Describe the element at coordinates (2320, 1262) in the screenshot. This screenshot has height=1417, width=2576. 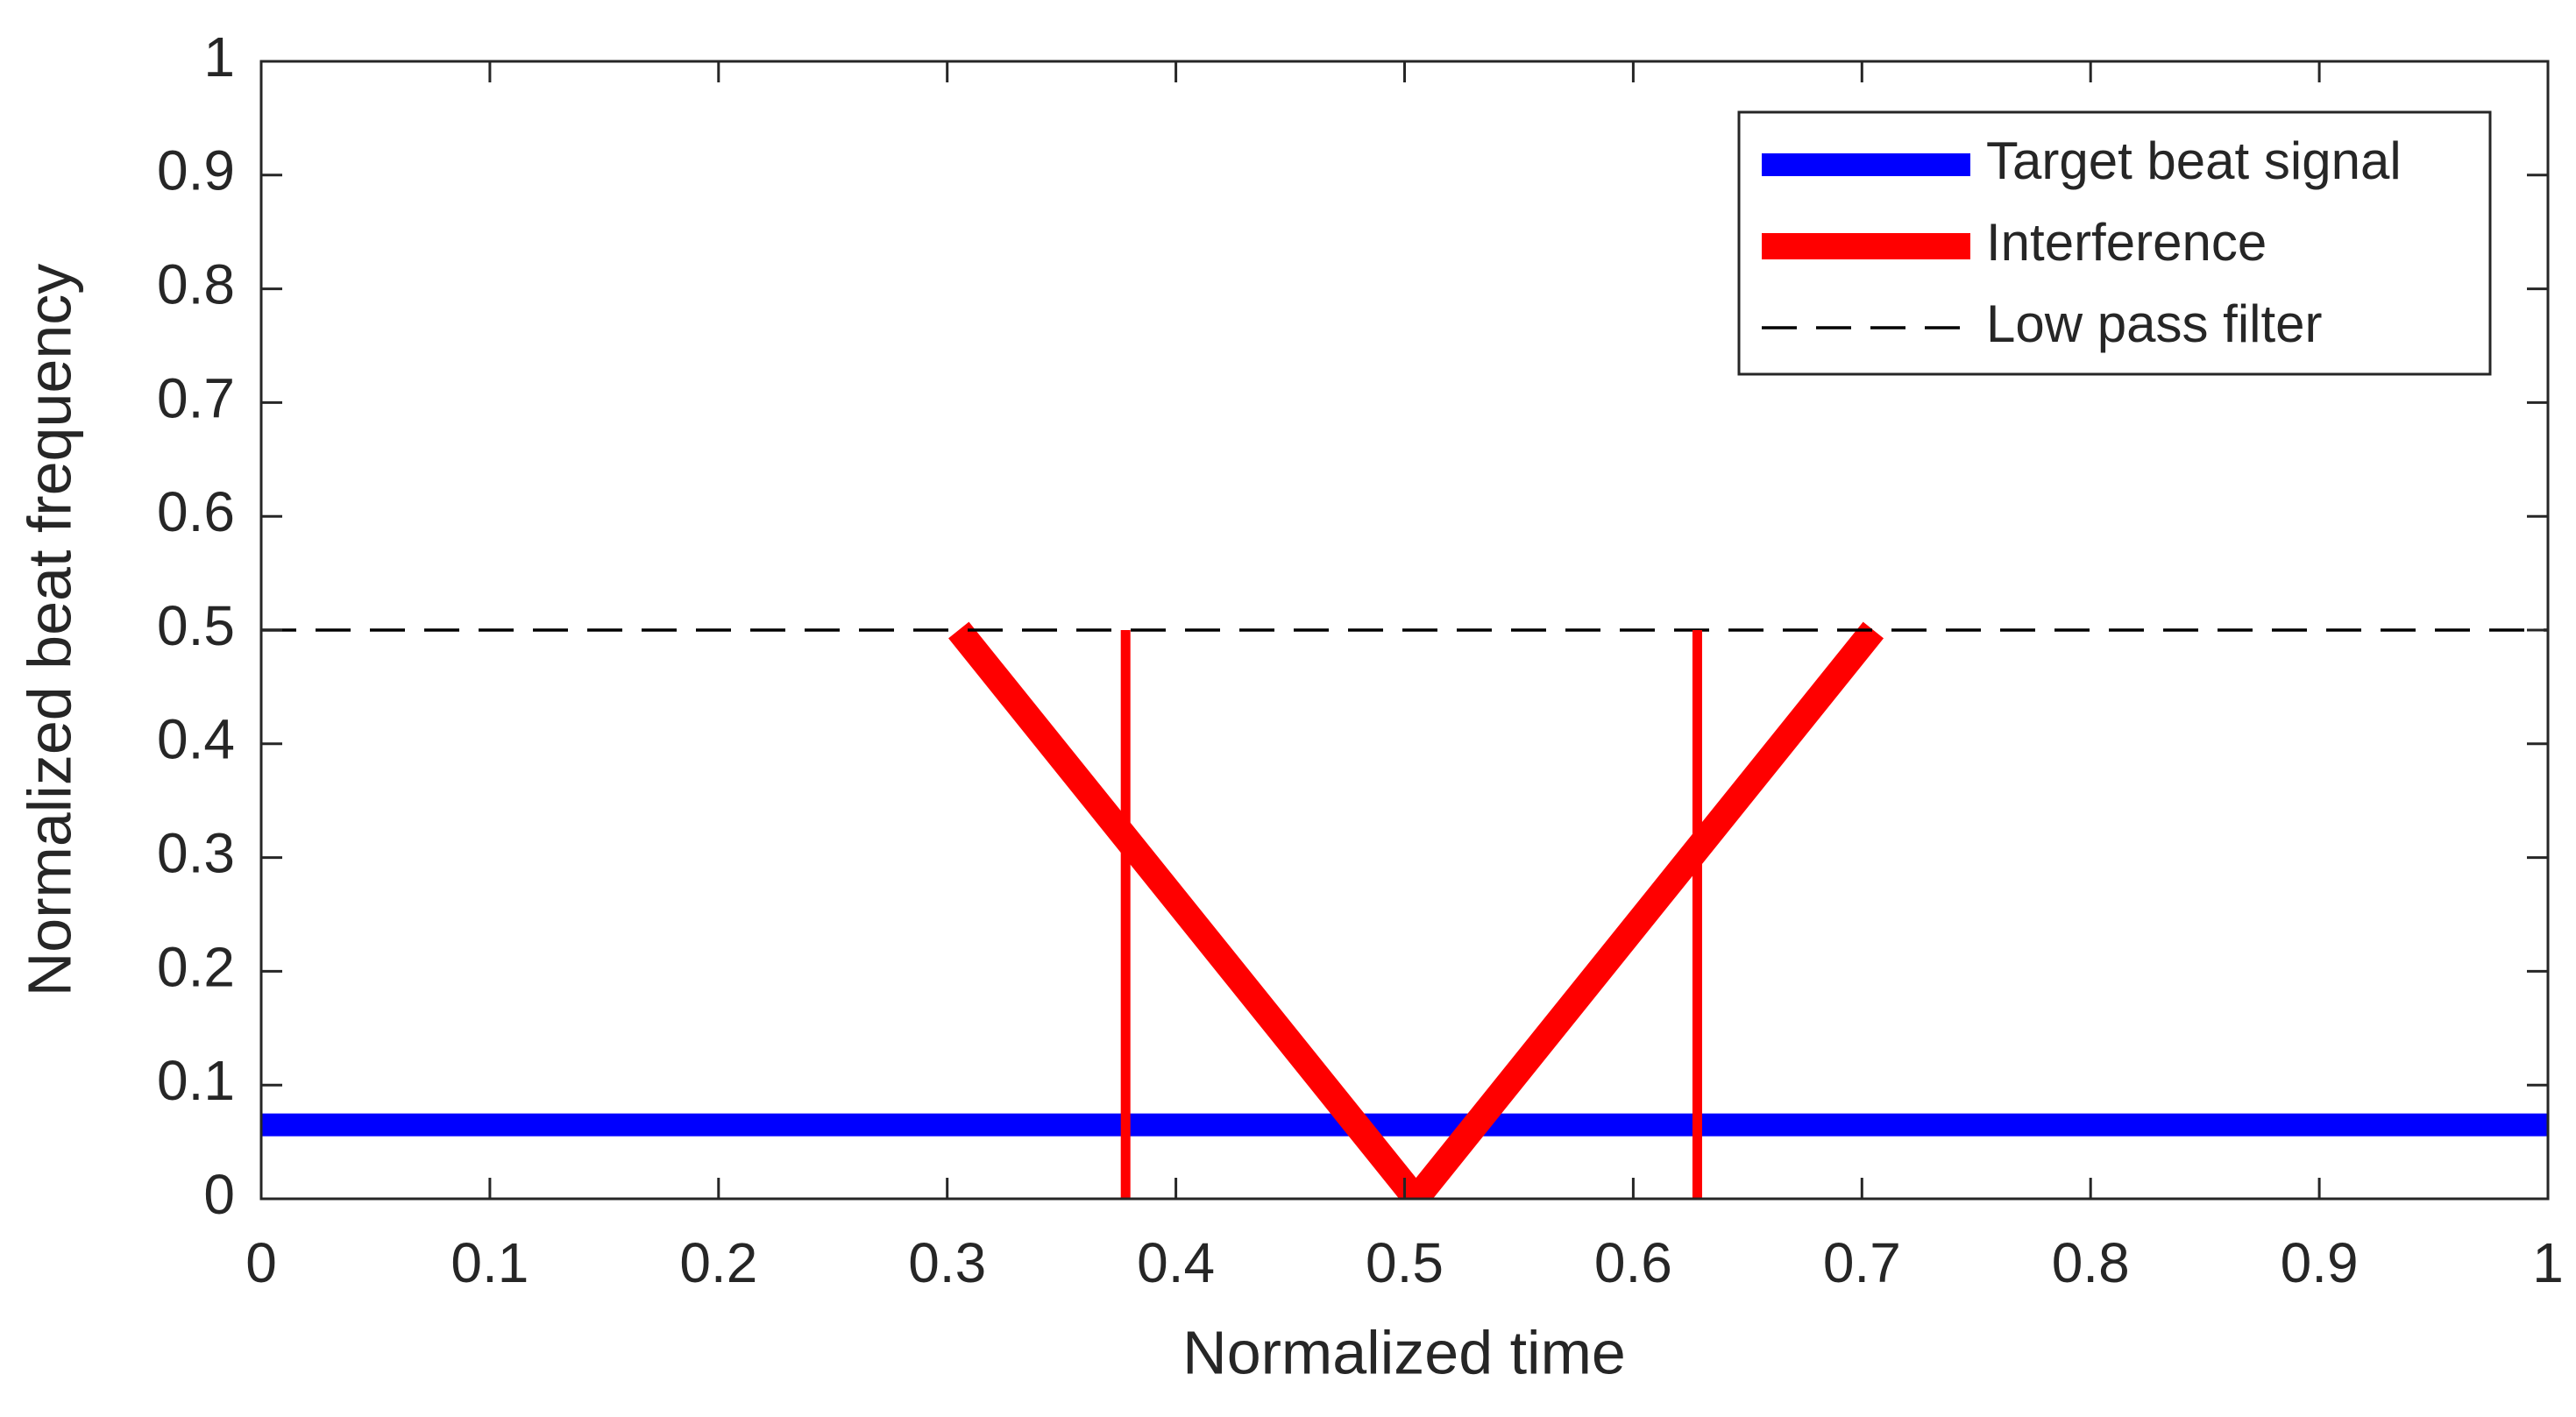
I see `x-tick-label: 0.9` at that location.